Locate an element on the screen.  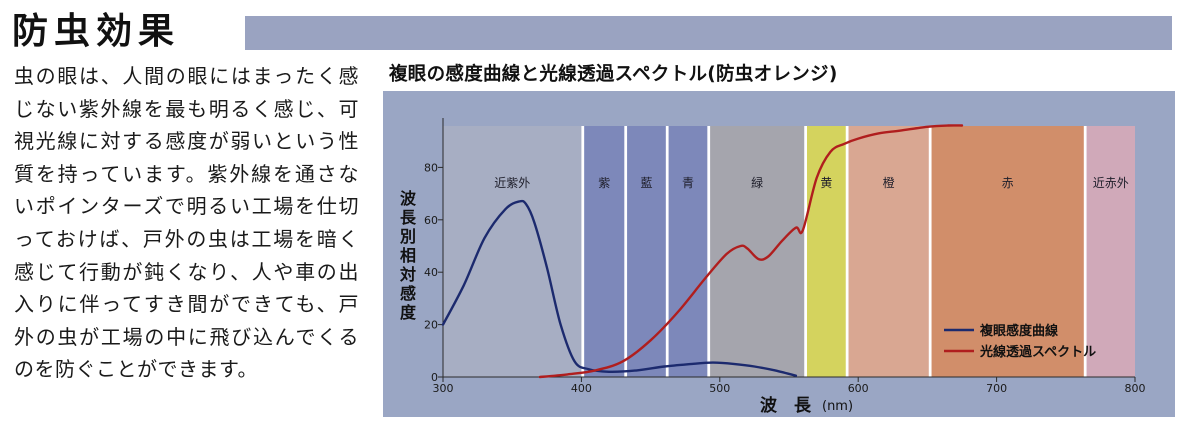
band-label: 黄 is located at coordinates (826, 183).